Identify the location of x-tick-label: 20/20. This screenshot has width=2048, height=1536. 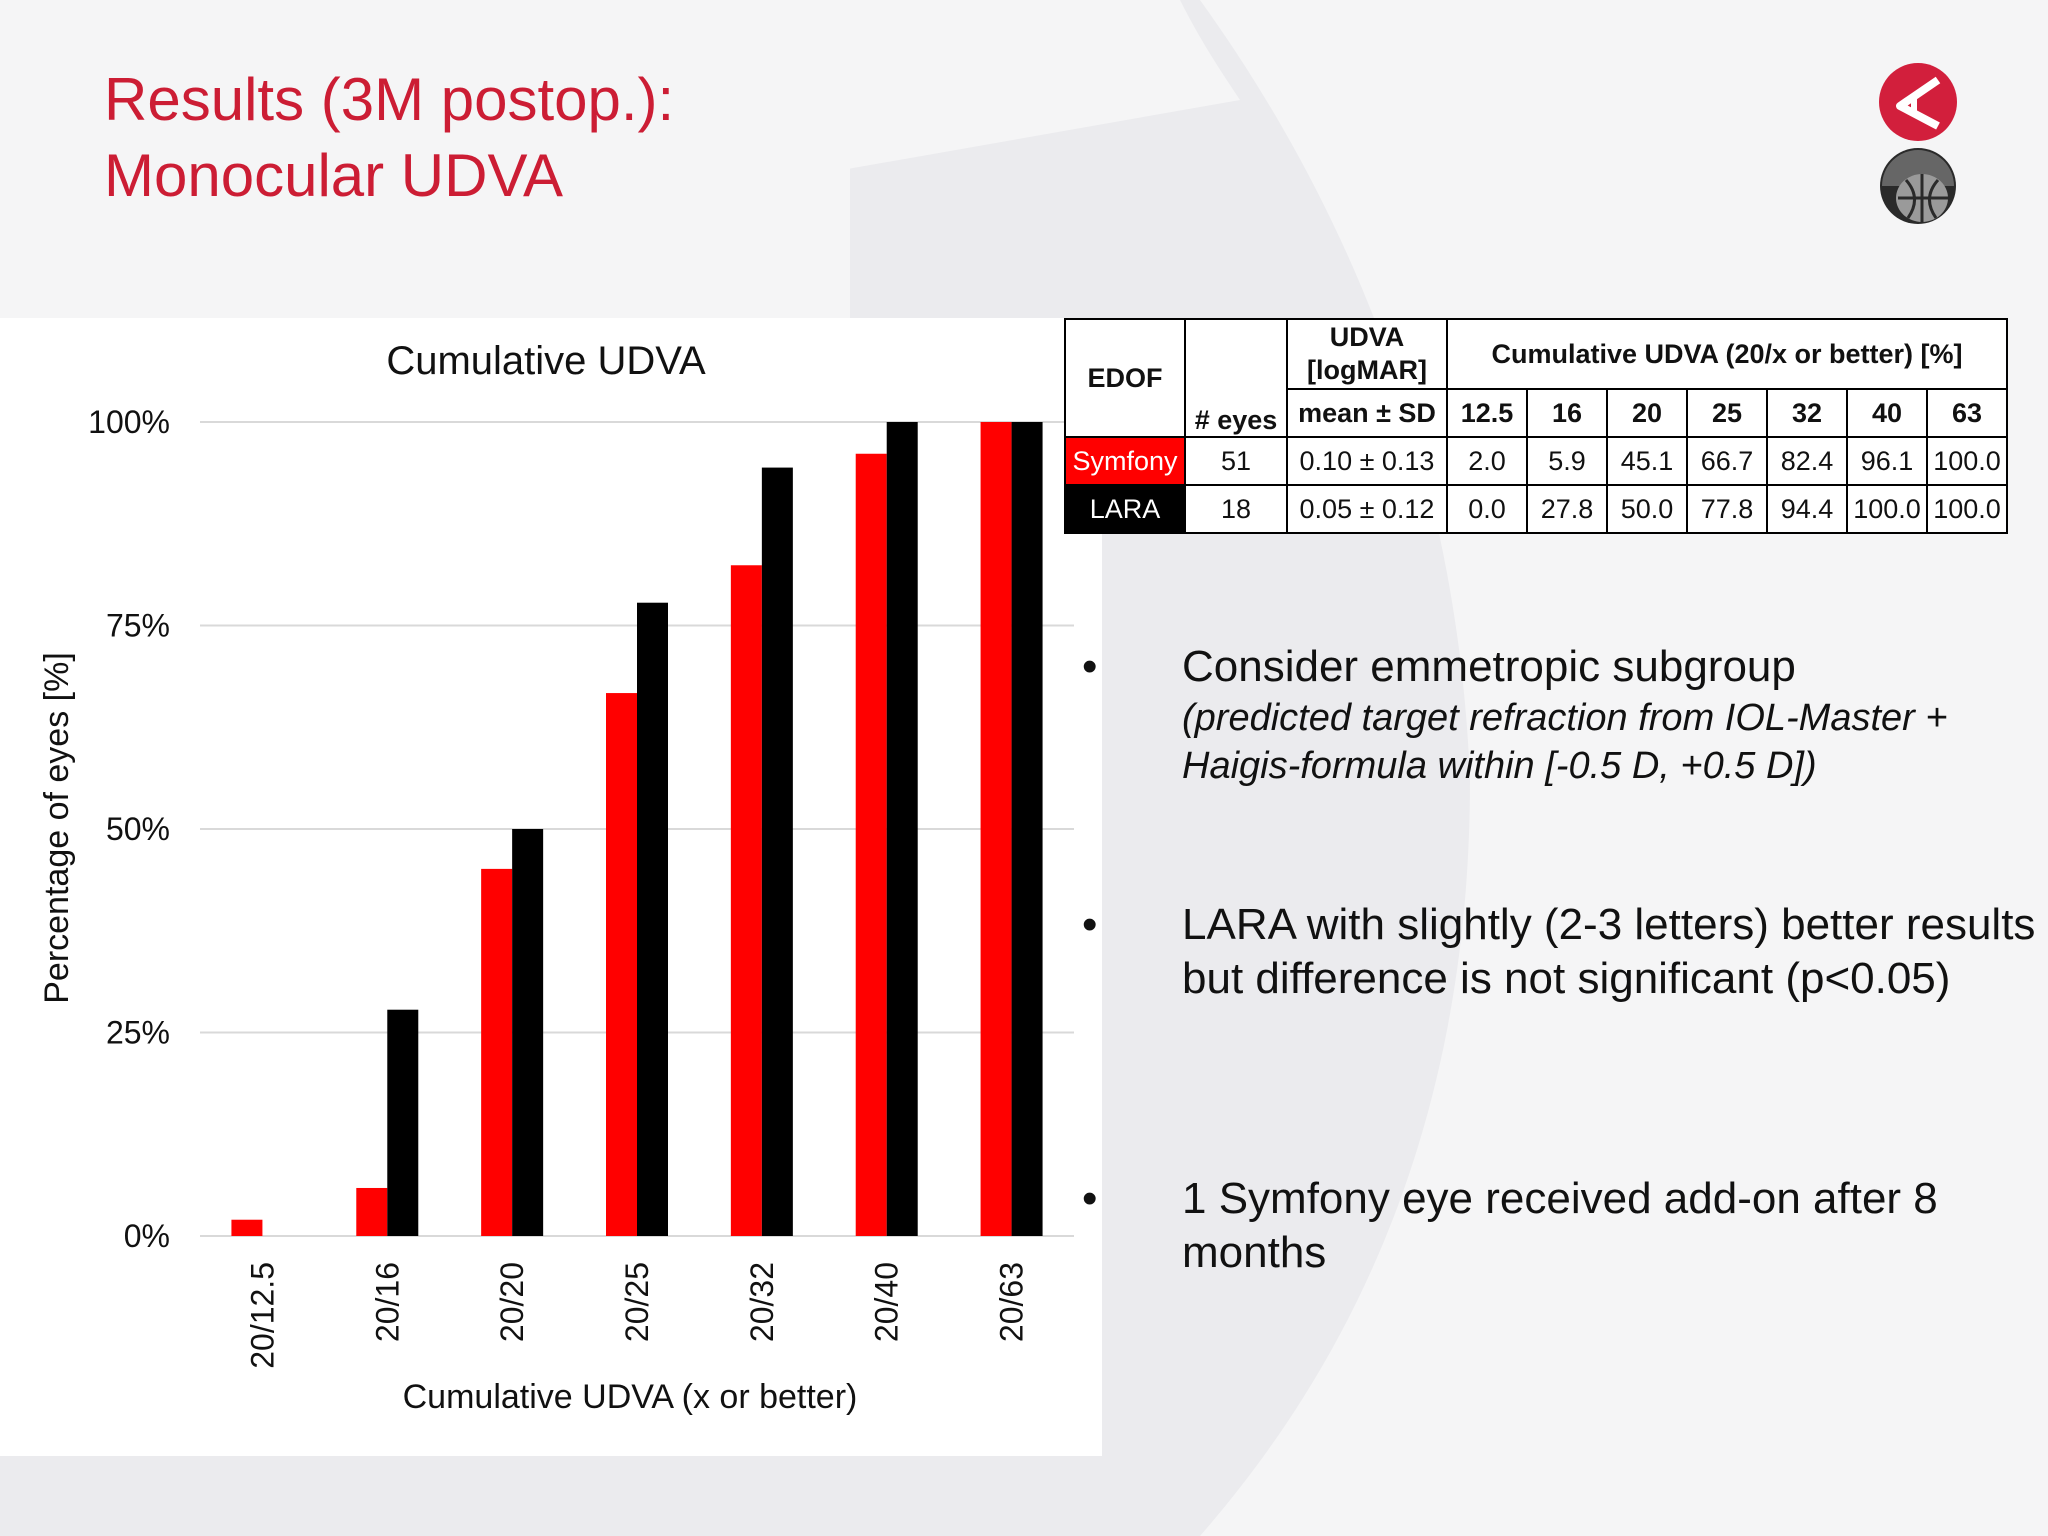
(512, 1302).